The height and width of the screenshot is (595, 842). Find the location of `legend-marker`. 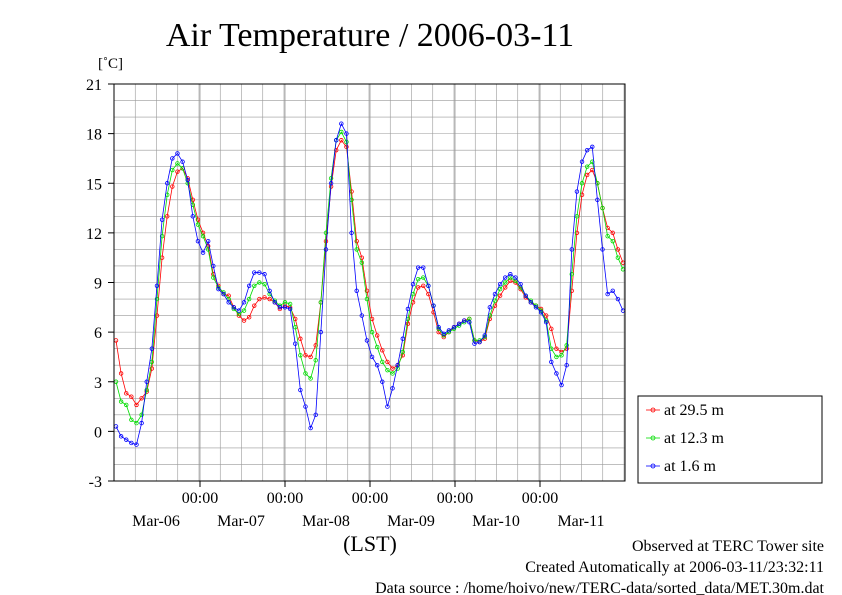

legend-marker is located at coordinates (653, 466).